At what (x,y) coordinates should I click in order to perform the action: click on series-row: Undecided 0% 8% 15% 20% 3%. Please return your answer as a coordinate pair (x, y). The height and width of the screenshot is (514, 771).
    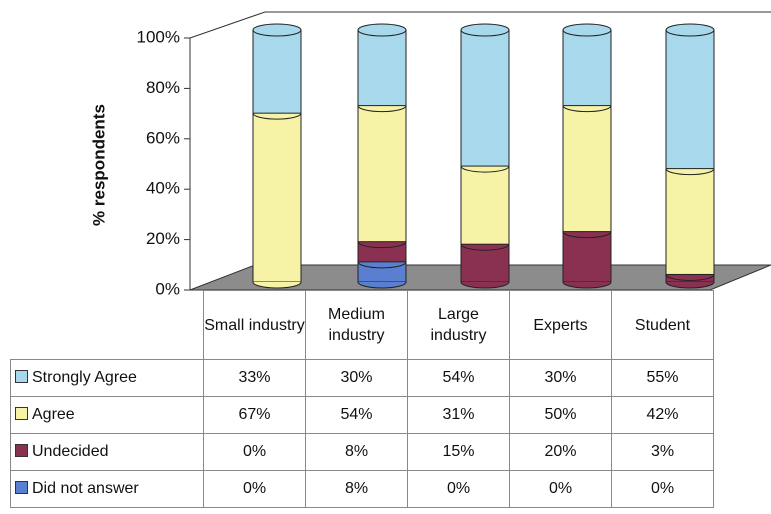
    Looking at the image, I should click on (362, 452).